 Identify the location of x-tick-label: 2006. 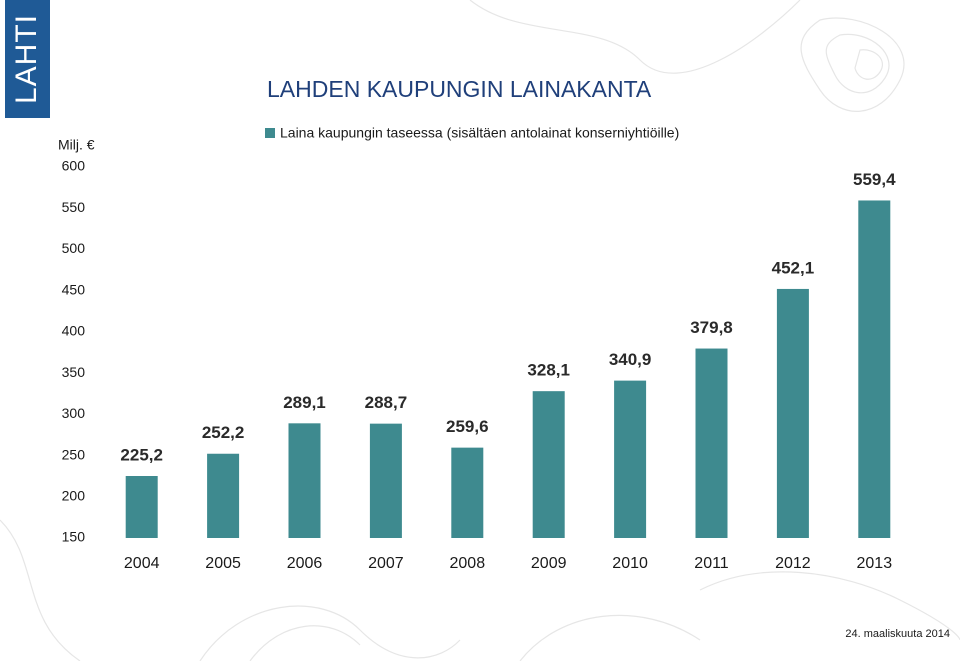
(305, 563).